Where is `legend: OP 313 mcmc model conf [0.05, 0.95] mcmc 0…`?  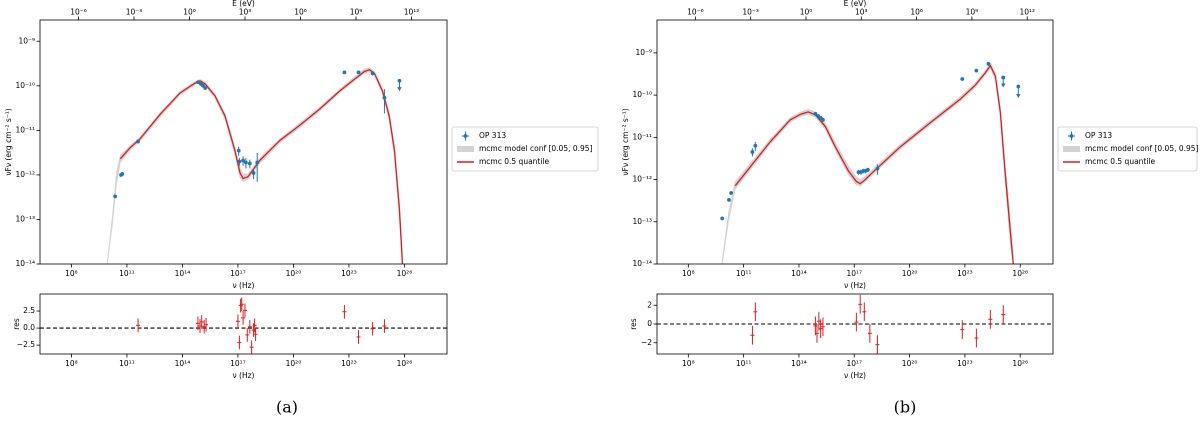
legend: OP 313 mcmc model conf [0.05, 0.95] mcmc 0… is located at coordinates (1128, 149).